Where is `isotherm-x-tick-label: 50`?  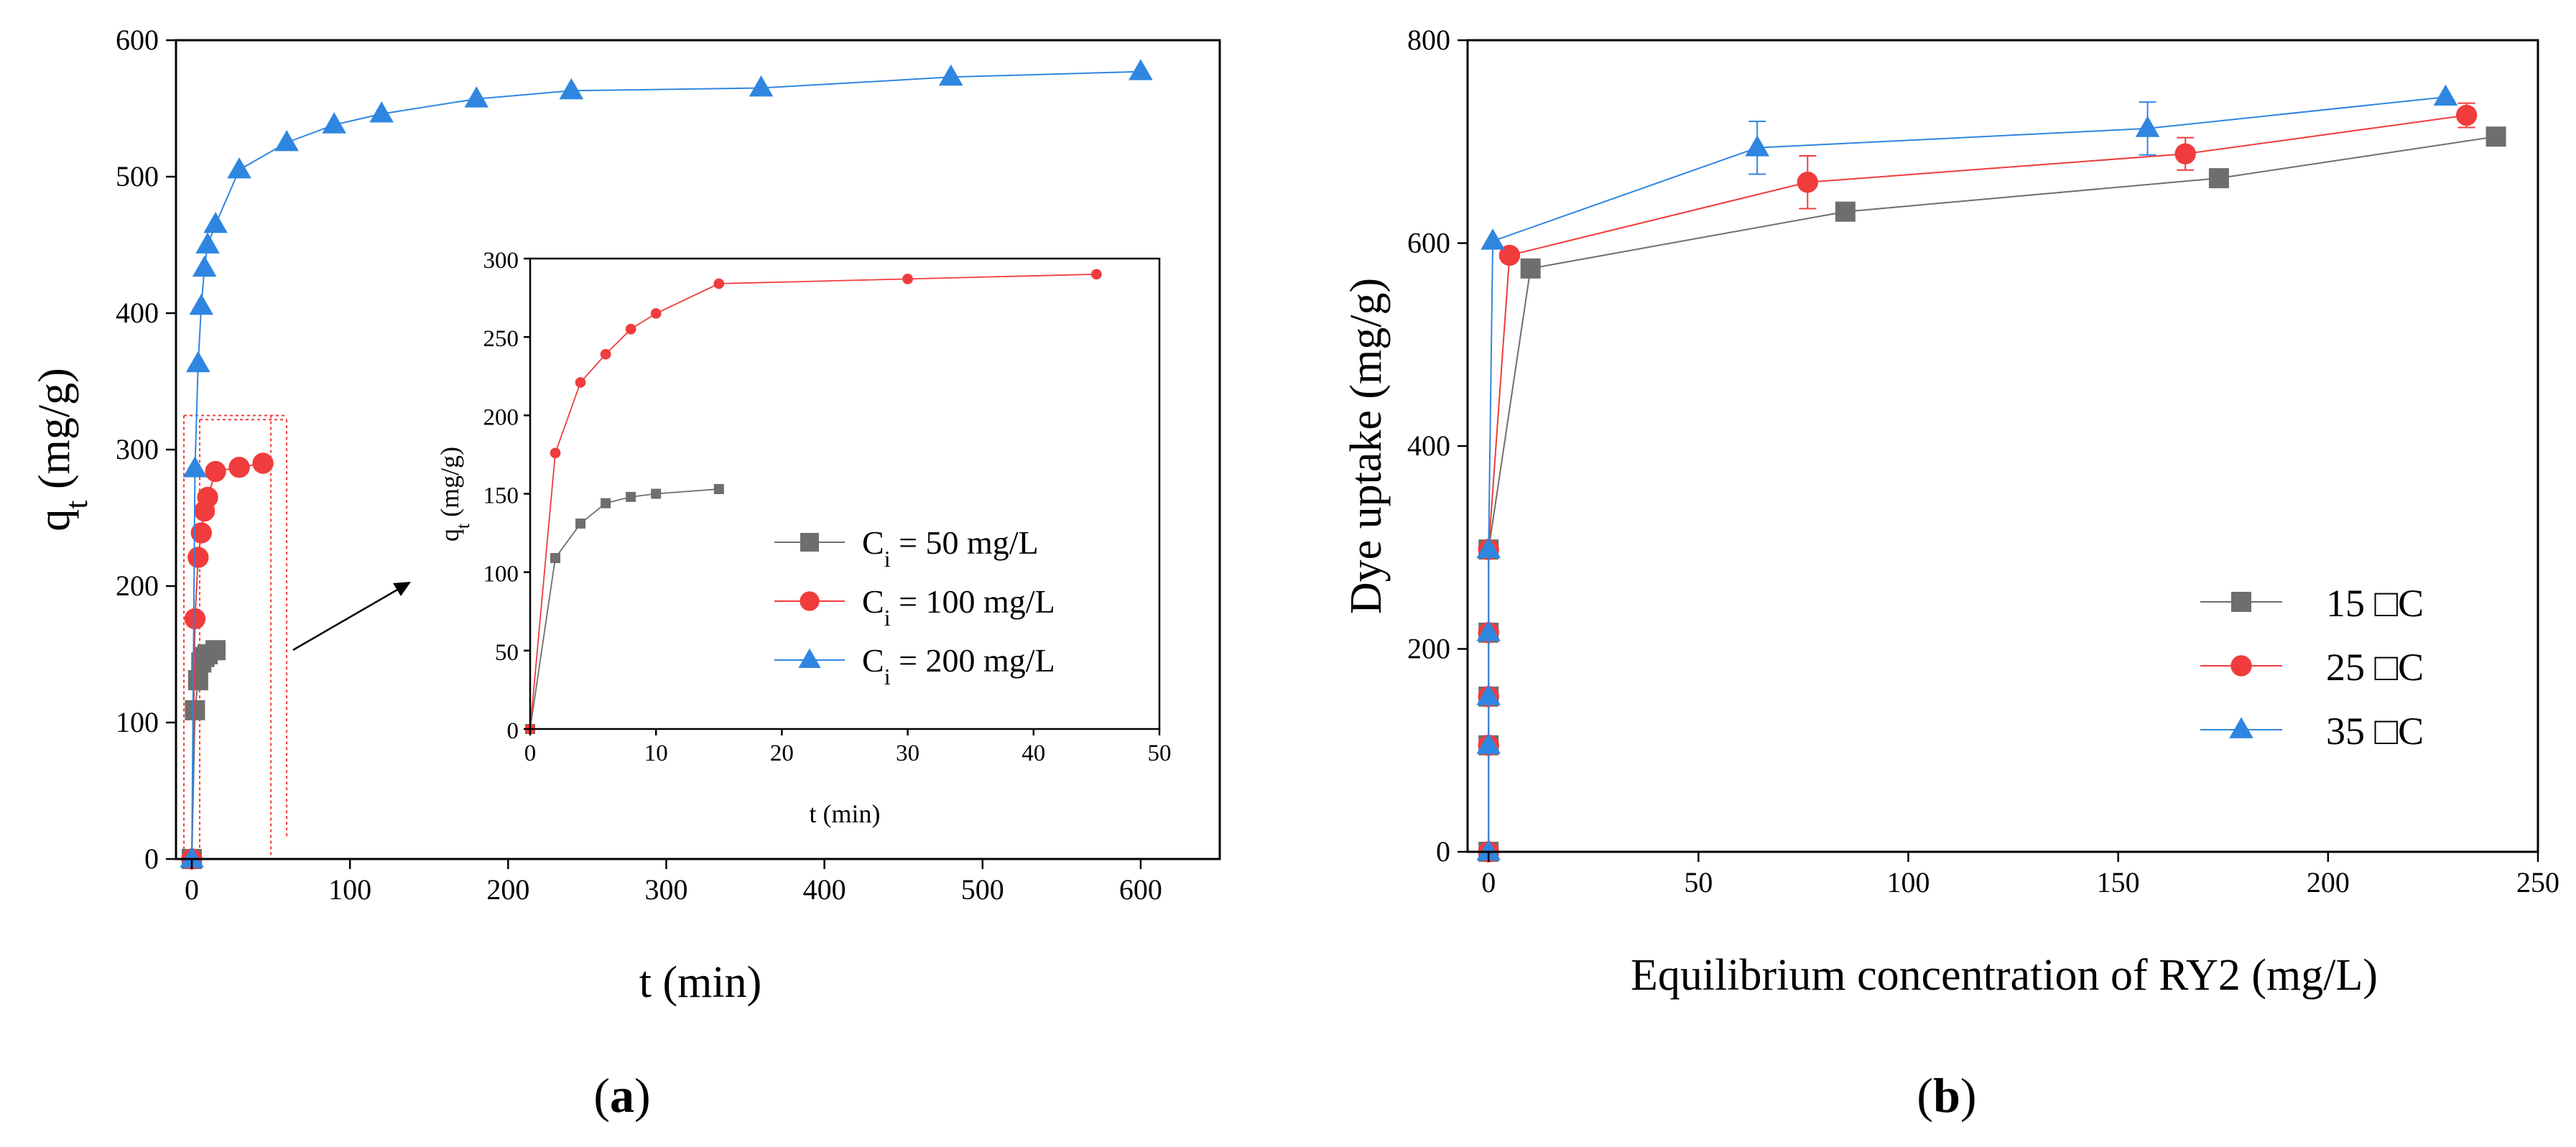 isotherm-x-tick-label: 50 is located at coordinates (1698, 882).